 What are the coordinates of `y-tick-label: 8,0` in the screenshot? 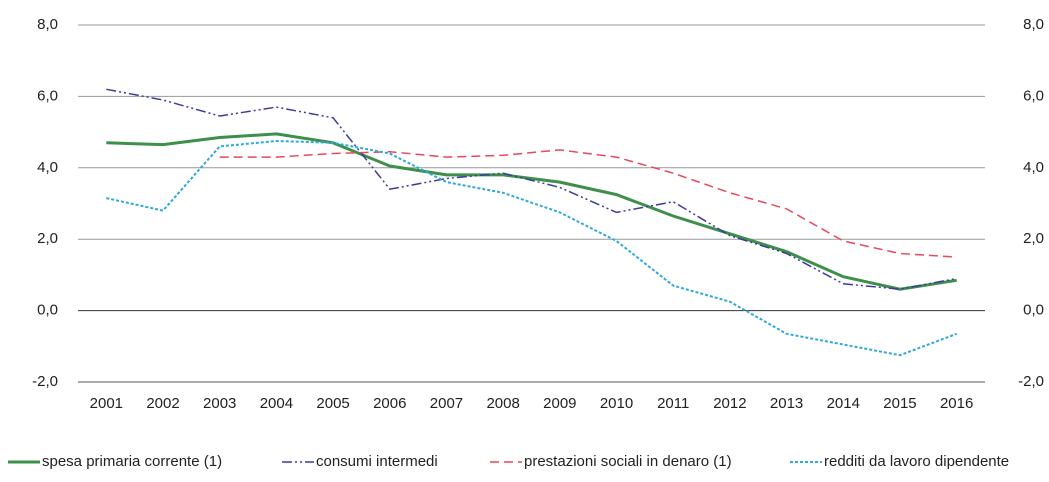 It's located at (47, 24).